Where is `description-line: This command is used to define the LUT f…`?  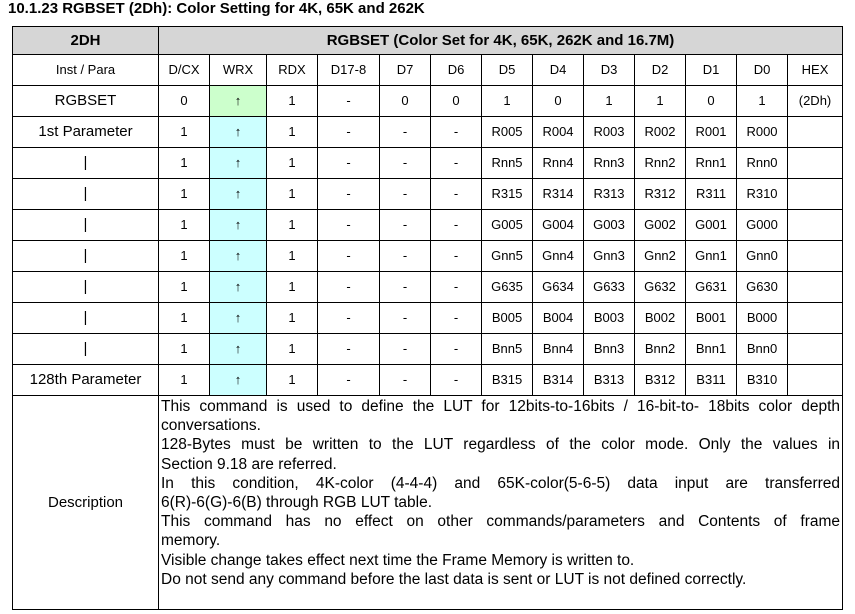
description-line: This command is used to define the LUT f… is located at coordinates (501, 406).